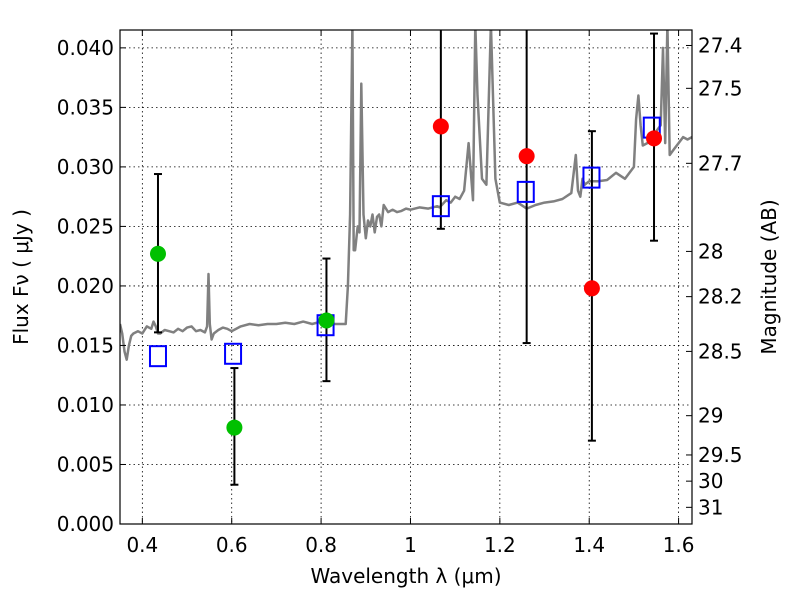 This screenshot has height=600, width=800. What do you see at coordinates (710, 507) in the screenshot?
I see `y2-tick-label: 31` at bounding box center [710, 507].